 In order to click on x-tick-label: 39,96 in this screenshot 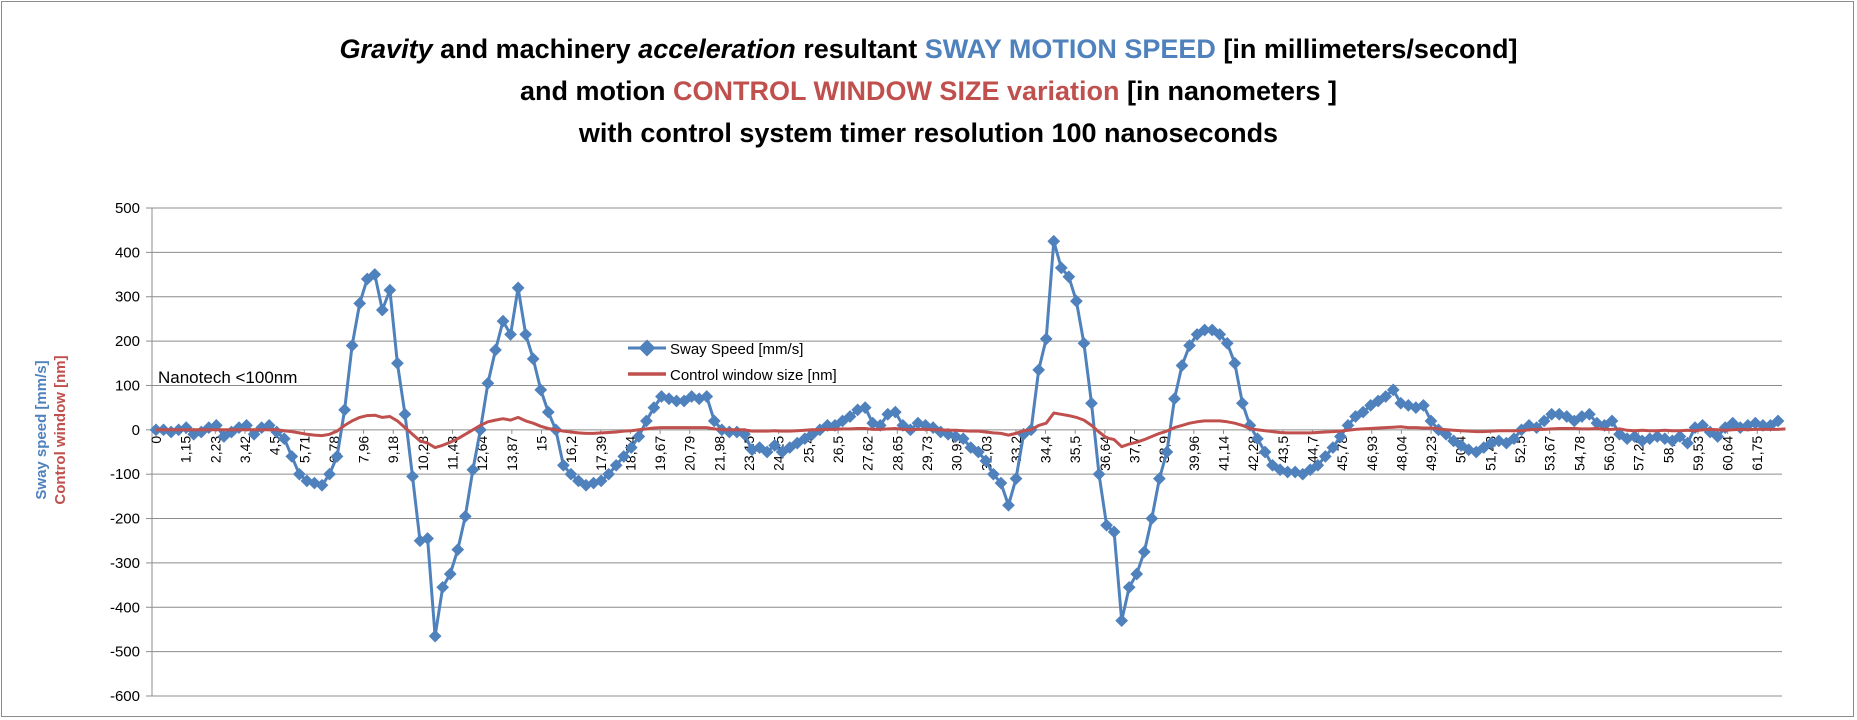, I will do `click(1194, 453)`.